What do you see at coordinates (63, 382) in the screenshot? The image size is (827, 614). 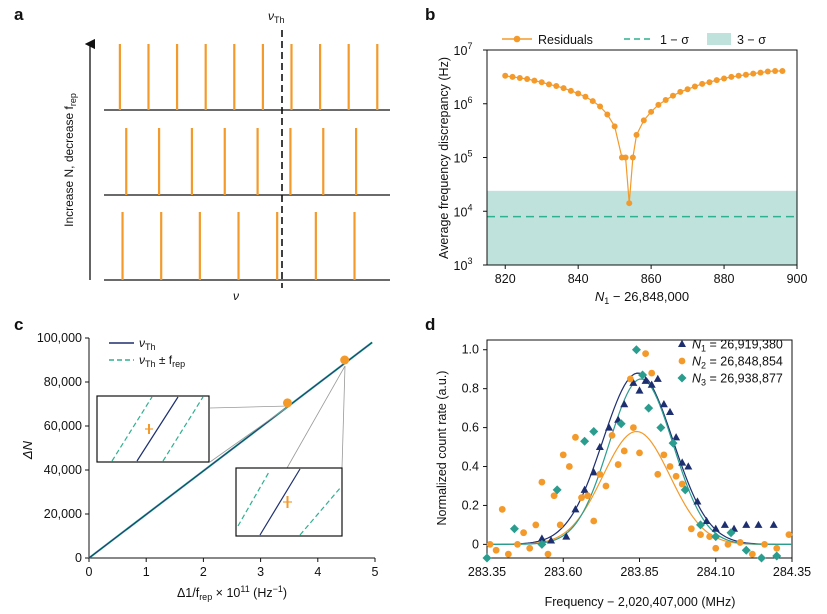 I see `c-y-tick-label: 80,000` at bounding box center [63, 382].